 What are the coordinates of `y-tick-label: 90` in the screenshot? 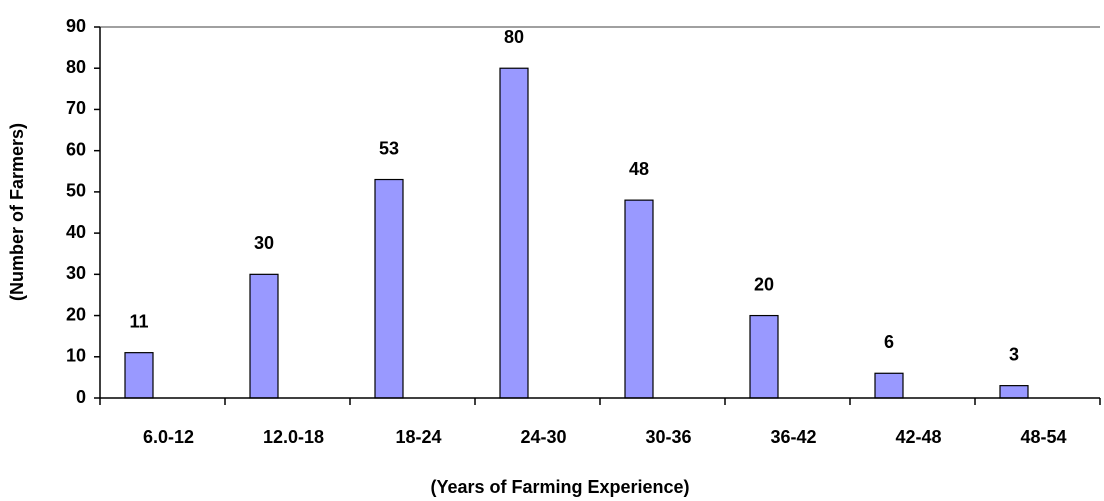 It's located at (76, 26).